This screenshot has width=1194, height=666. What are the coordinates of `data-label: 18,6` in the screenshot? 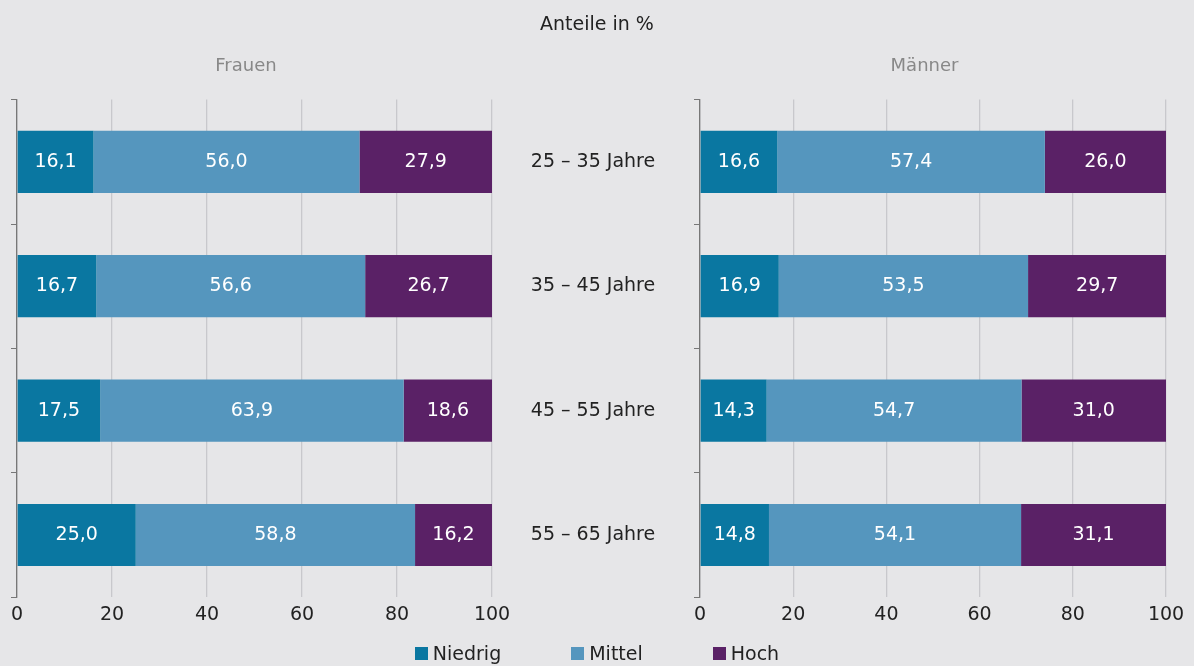 It's located at (447, 408).